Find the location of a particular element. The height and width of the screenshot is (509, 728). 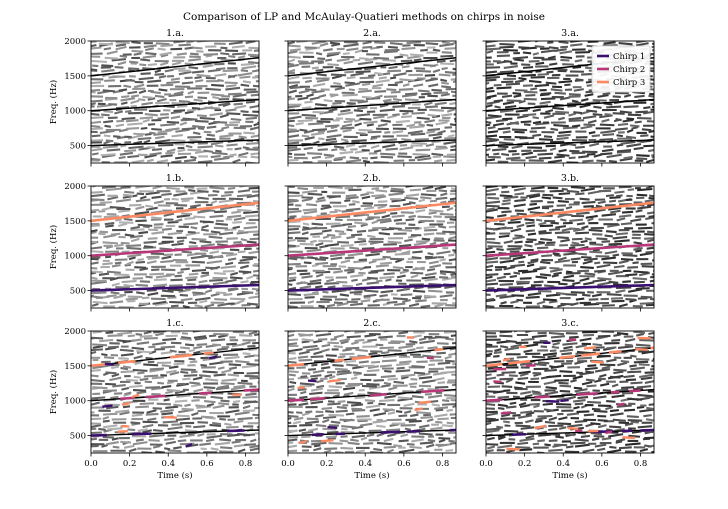

axes-frame is located at coordinates (570, 102).